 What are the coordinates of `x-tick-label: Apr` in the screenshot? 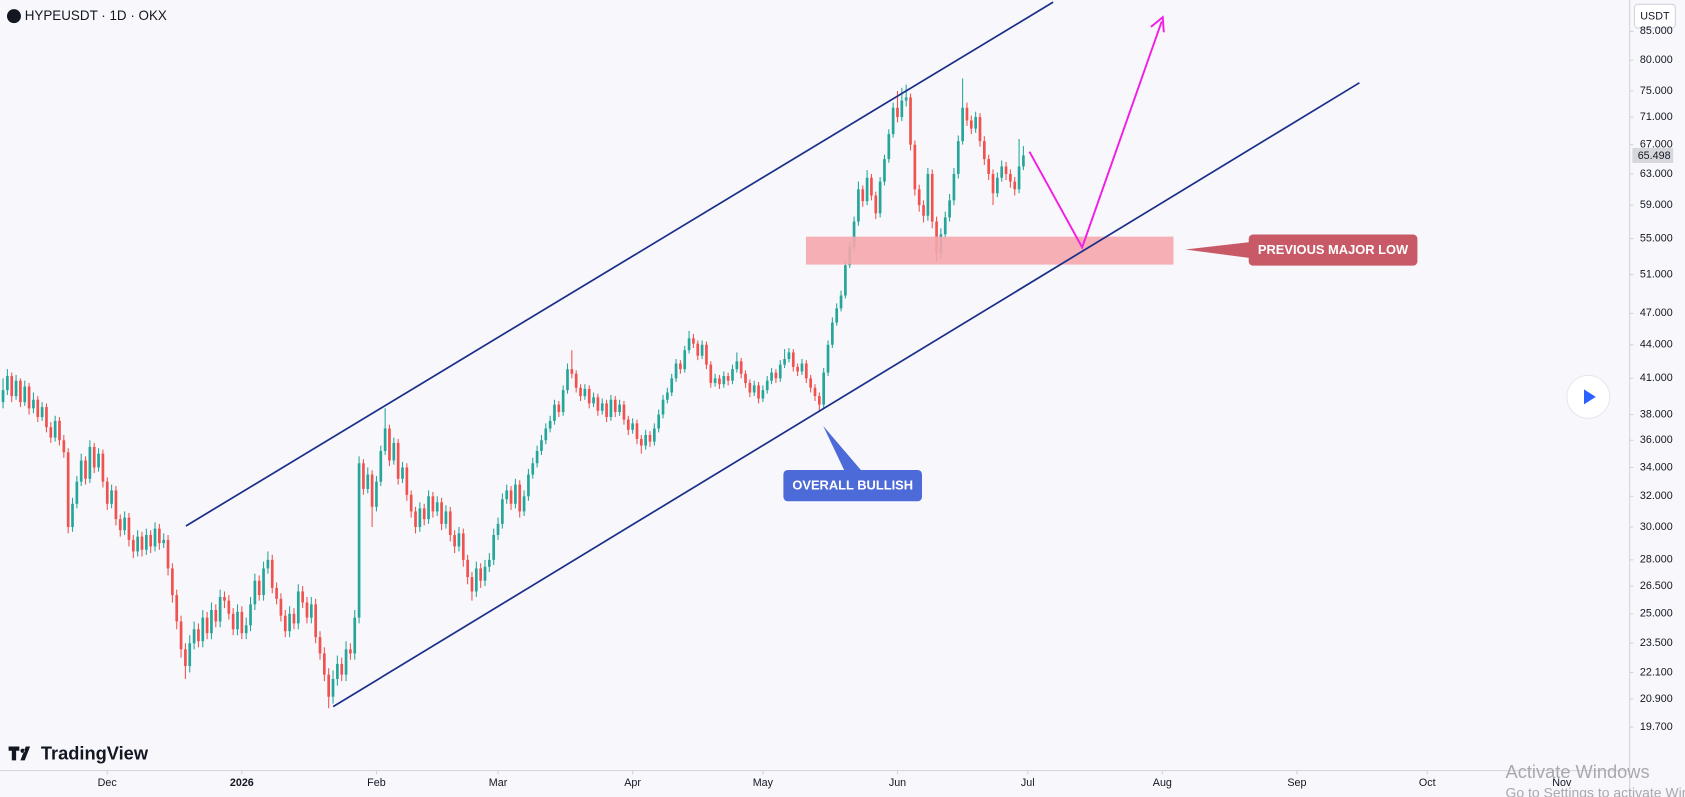 It's located at (632, 783).